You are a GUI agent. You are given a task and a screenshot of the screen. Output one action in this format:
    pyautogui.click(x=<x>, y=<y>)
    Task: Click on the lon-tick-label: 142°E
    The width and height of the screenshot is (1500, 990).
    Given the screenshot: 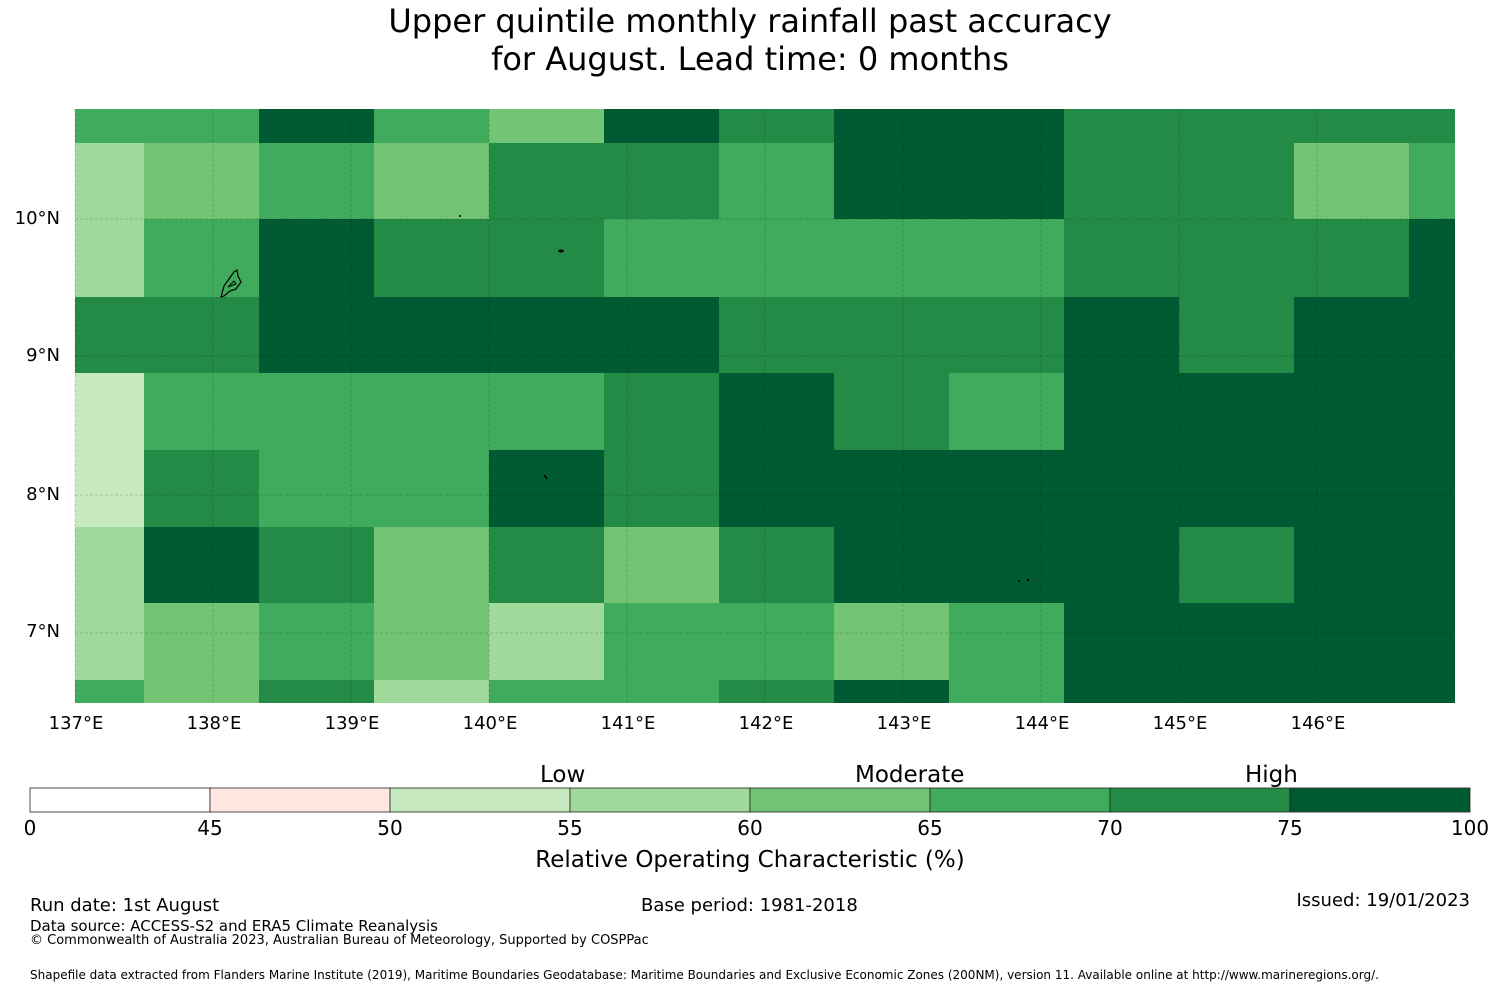 What is the action you would take?
    pyautogui.click(x=766, y=723)
    